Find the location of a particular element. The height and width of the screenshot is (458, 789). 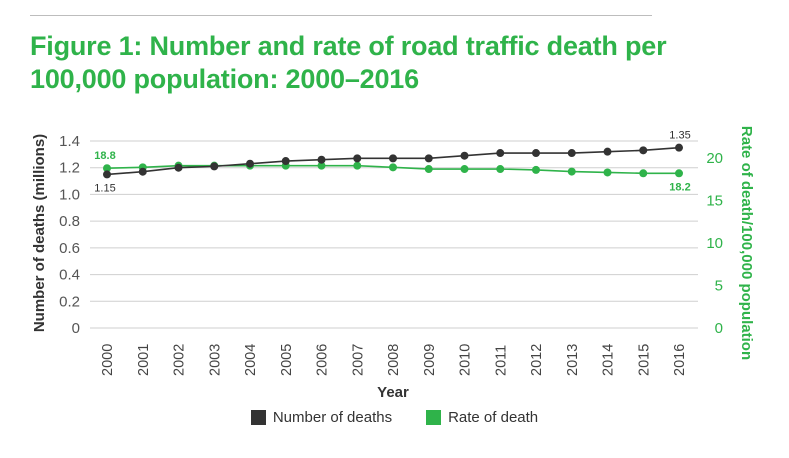

data-label: 18.8 is located at coordinates (104, 156).